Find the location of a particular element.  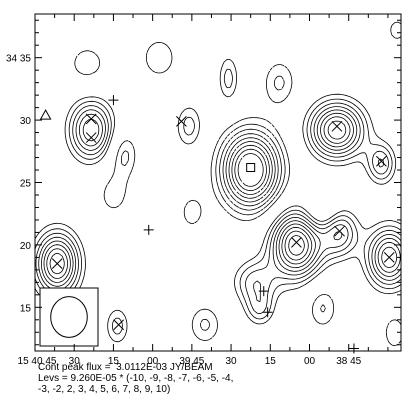

contour-level-neg7 is located at coordinates (250, 170).